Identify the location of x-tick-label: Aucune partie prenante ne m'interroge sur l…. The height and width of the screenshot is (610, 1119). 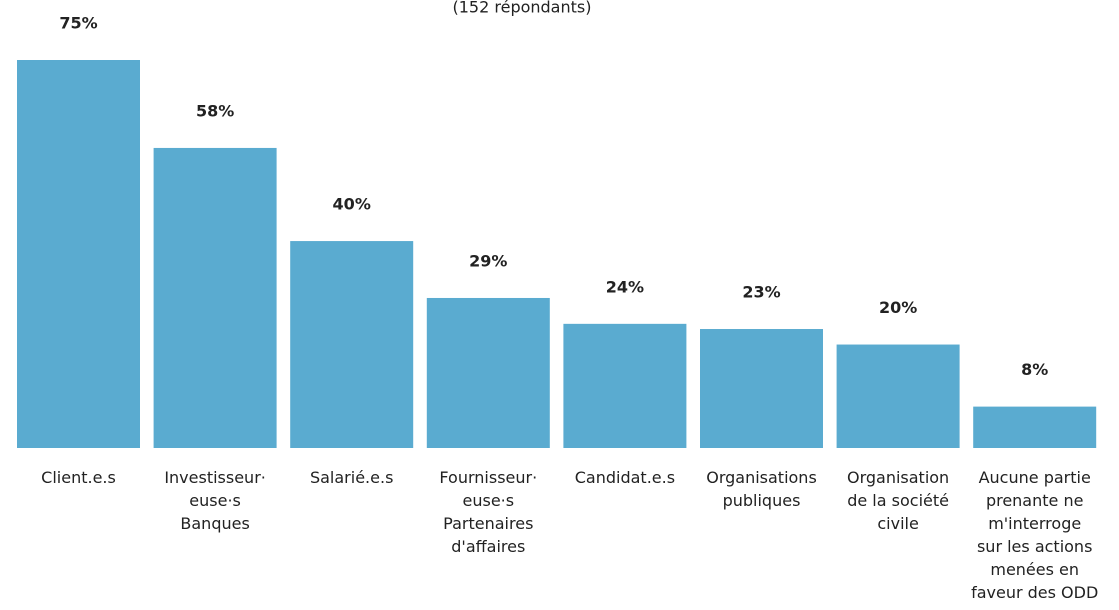
(1034, 535).